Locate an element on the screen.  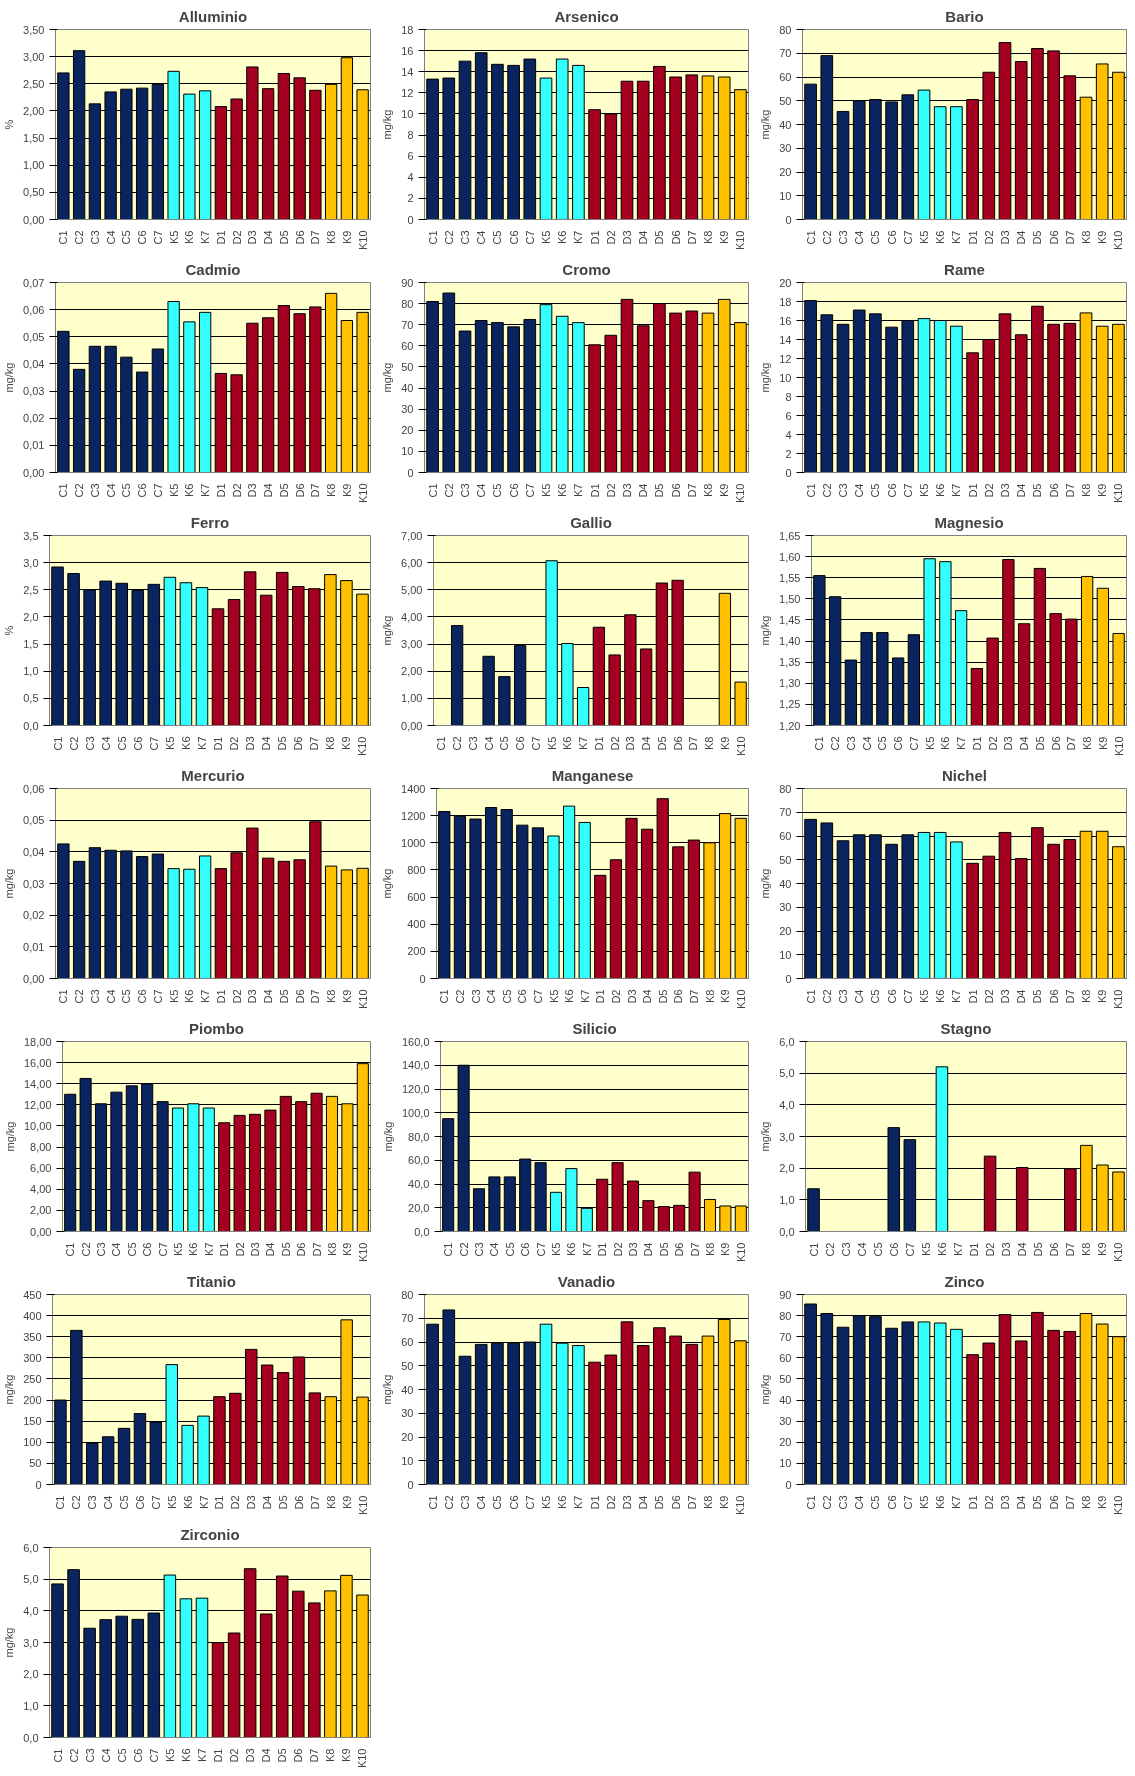
y-tick-label: 80 is located at coordinates (785, 1315).